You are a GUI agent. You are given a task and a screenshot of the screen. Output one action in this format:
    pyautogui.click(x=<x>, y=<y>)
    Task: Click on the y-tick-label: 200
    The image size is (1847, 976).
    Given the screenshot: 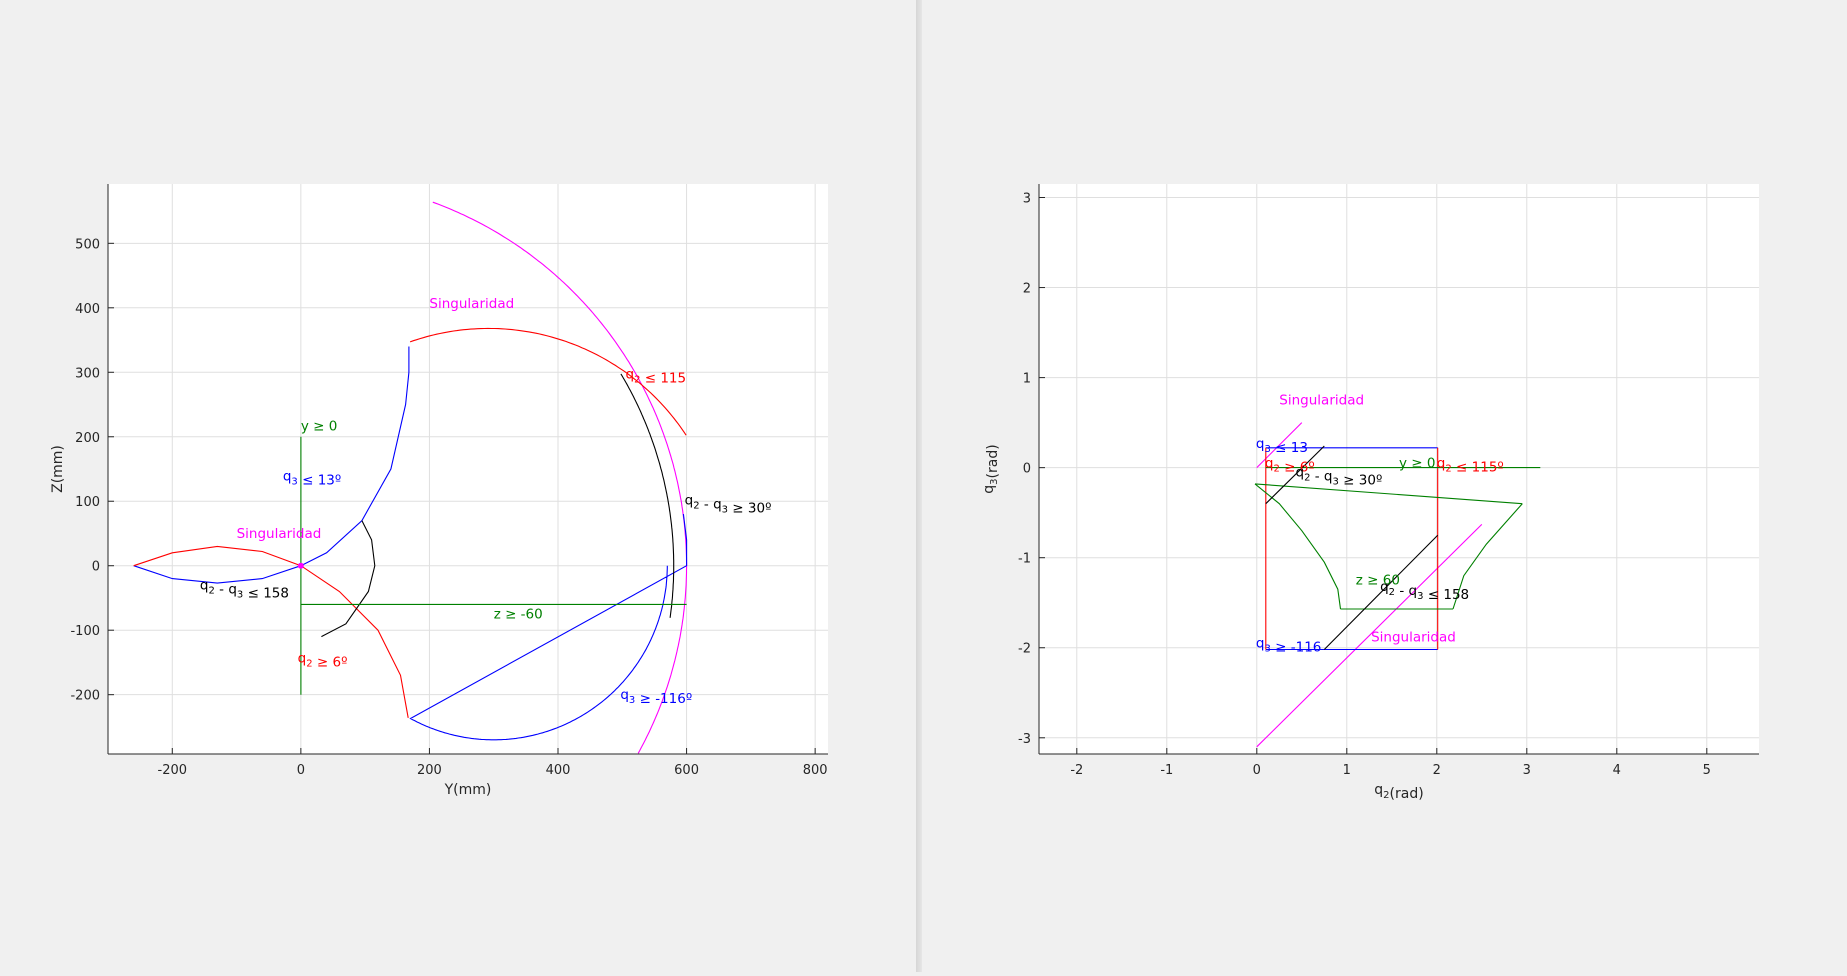 What is the action you would take?
    pyautogui.click(x=87, y=438)
    